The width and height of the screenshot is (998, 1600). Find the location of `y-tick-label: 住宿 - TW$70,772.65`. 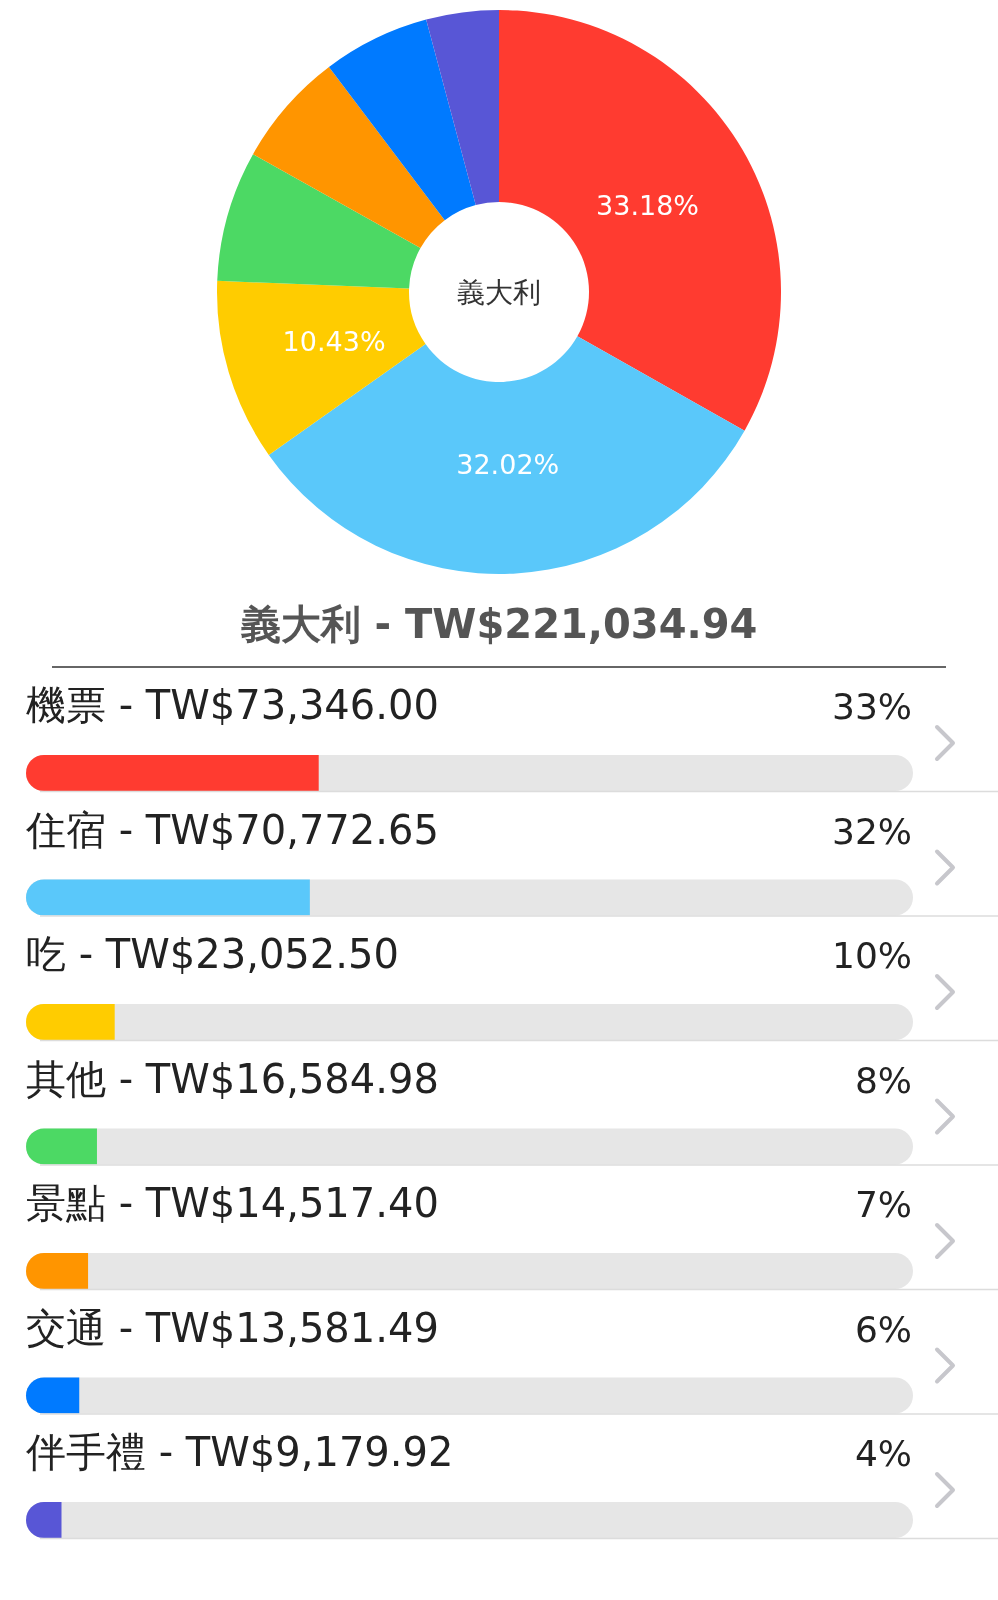

y-tick-label: 住宿 - TW$70,772.65 is located at coordinates (232, 829).